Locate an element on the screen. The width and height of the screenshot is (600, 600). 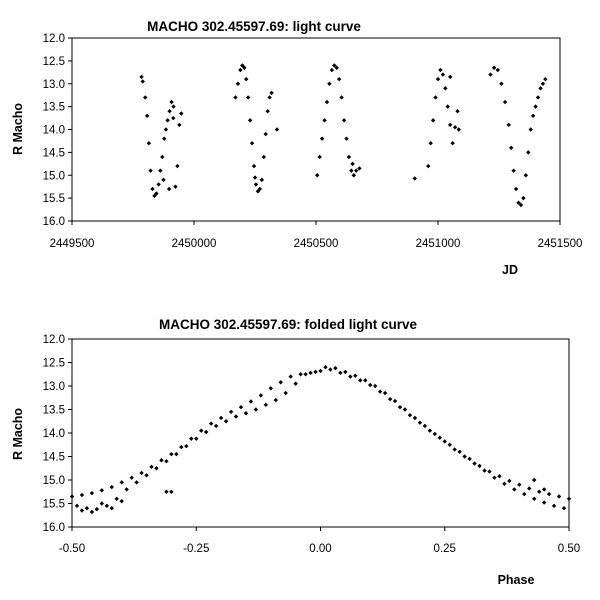
folded-curve-y-tick-label: 16.0 is located at coordinates (54, 528).